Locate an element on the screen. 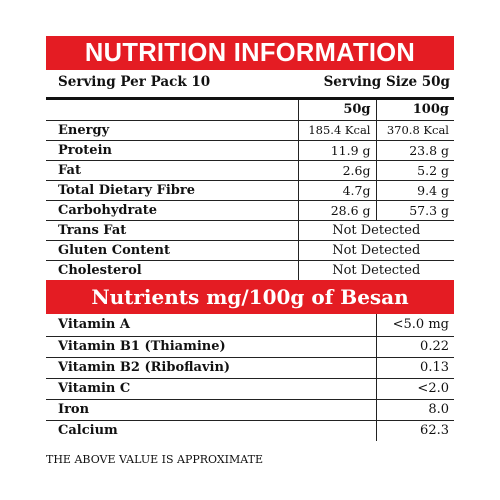 The width and height of the screenshot is (500, 500). row-label: Vitamin C is located at coordinates (211, 389).